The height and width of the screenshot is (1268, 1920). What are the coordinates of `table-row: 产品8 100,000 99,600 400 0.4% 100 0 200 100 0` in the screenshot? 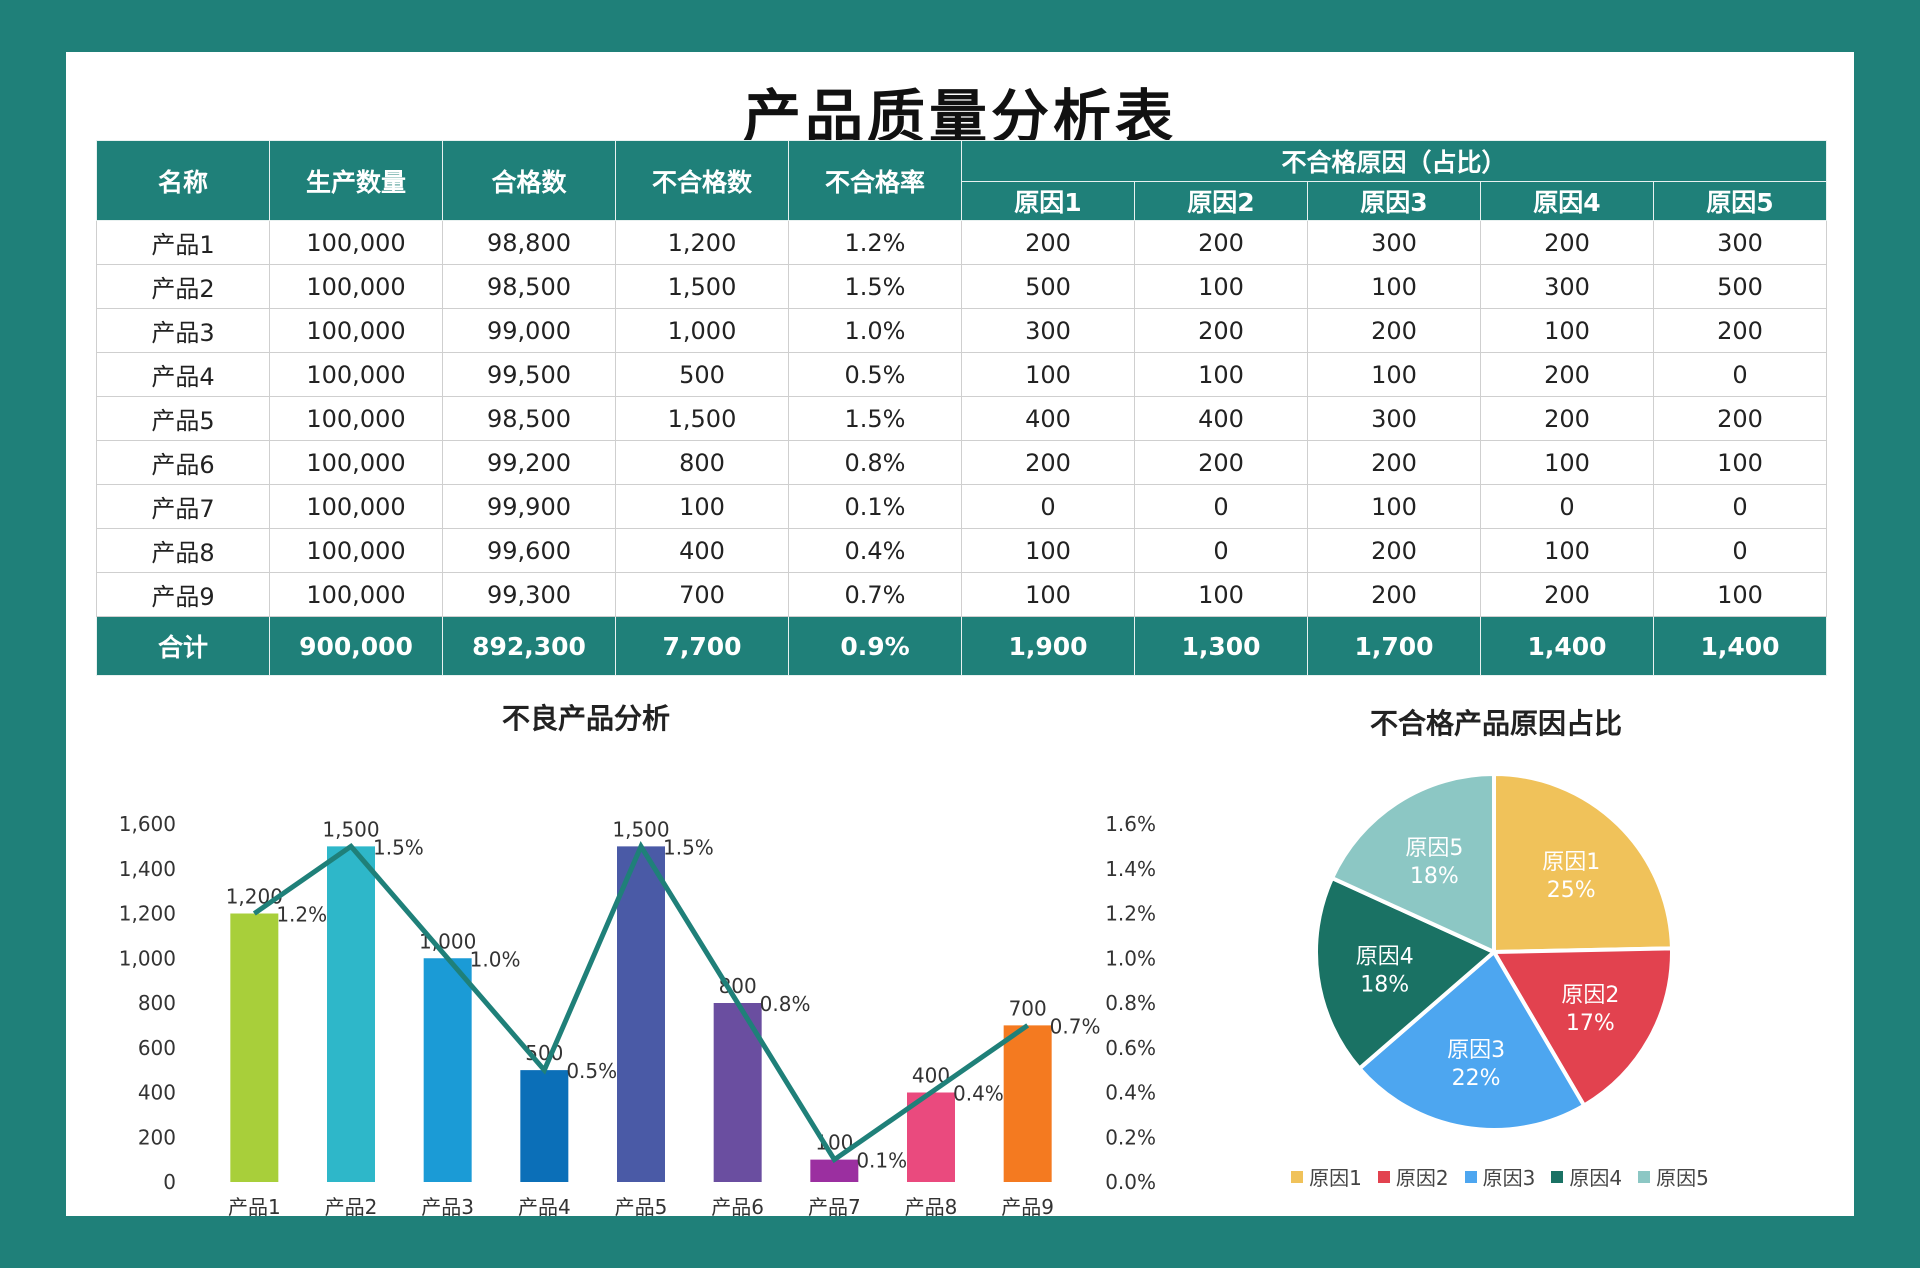 It's located at (961, 550).